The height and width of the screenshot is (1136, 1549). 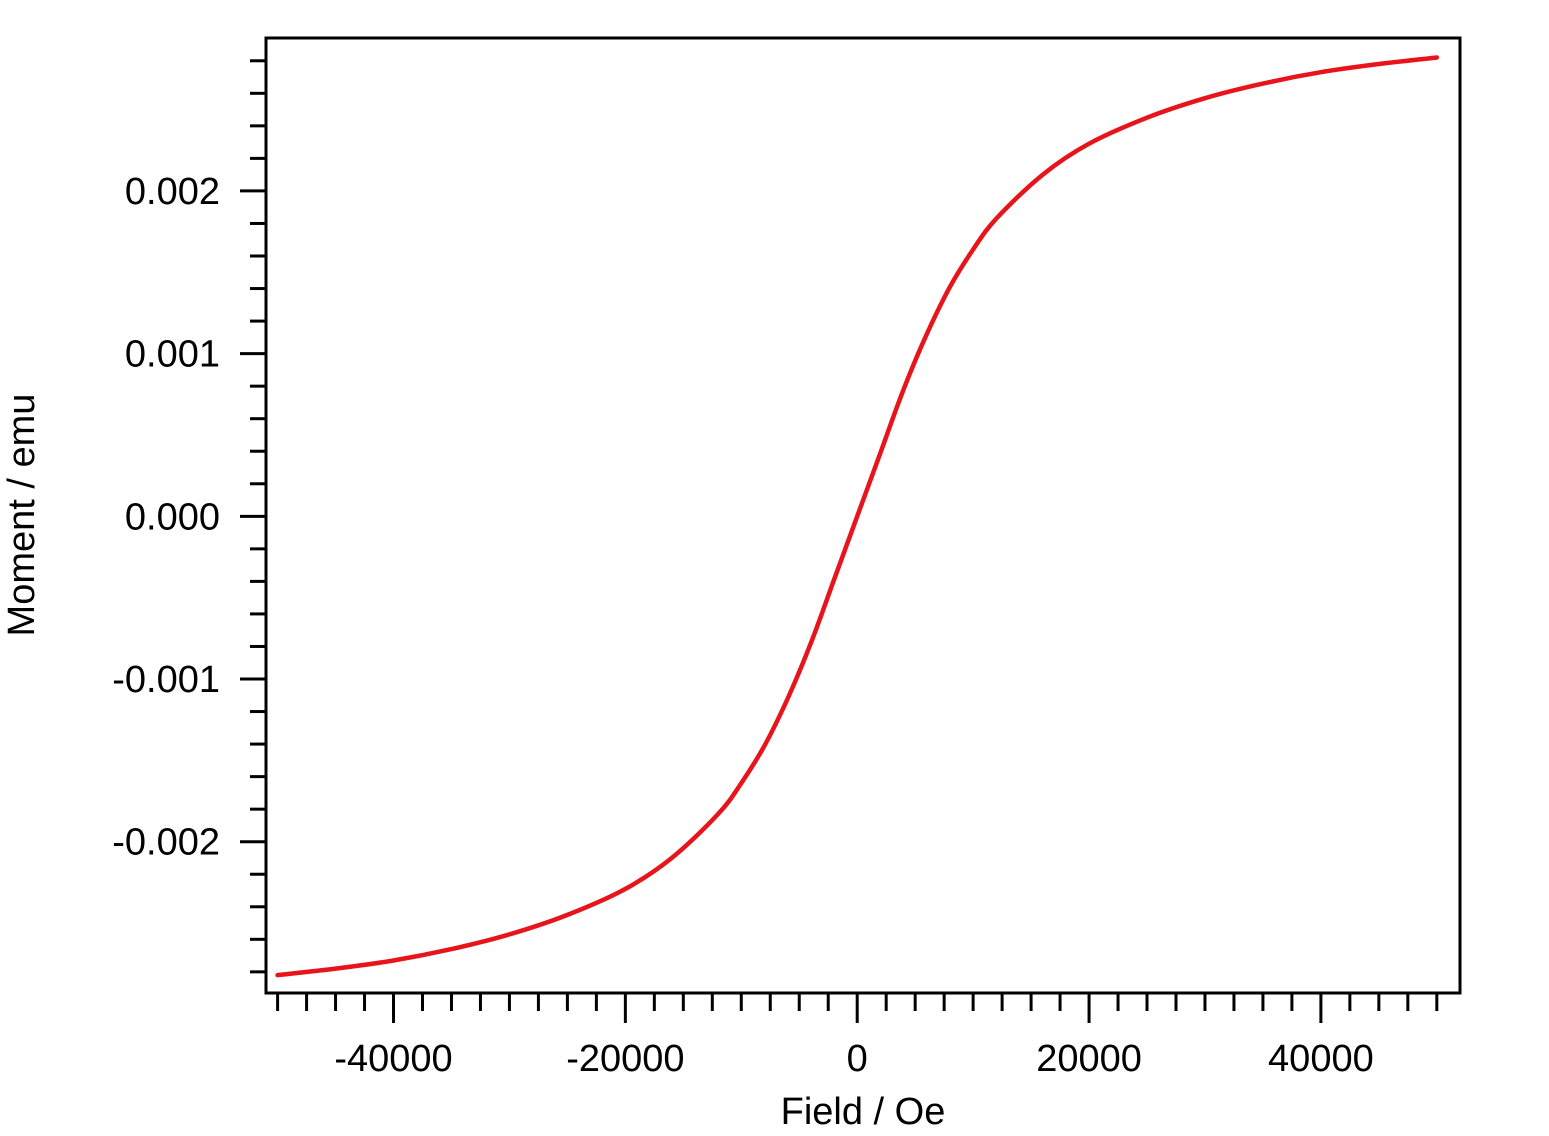 I want to click on y-tick-label: 0.002, so click(x=172, y=192).